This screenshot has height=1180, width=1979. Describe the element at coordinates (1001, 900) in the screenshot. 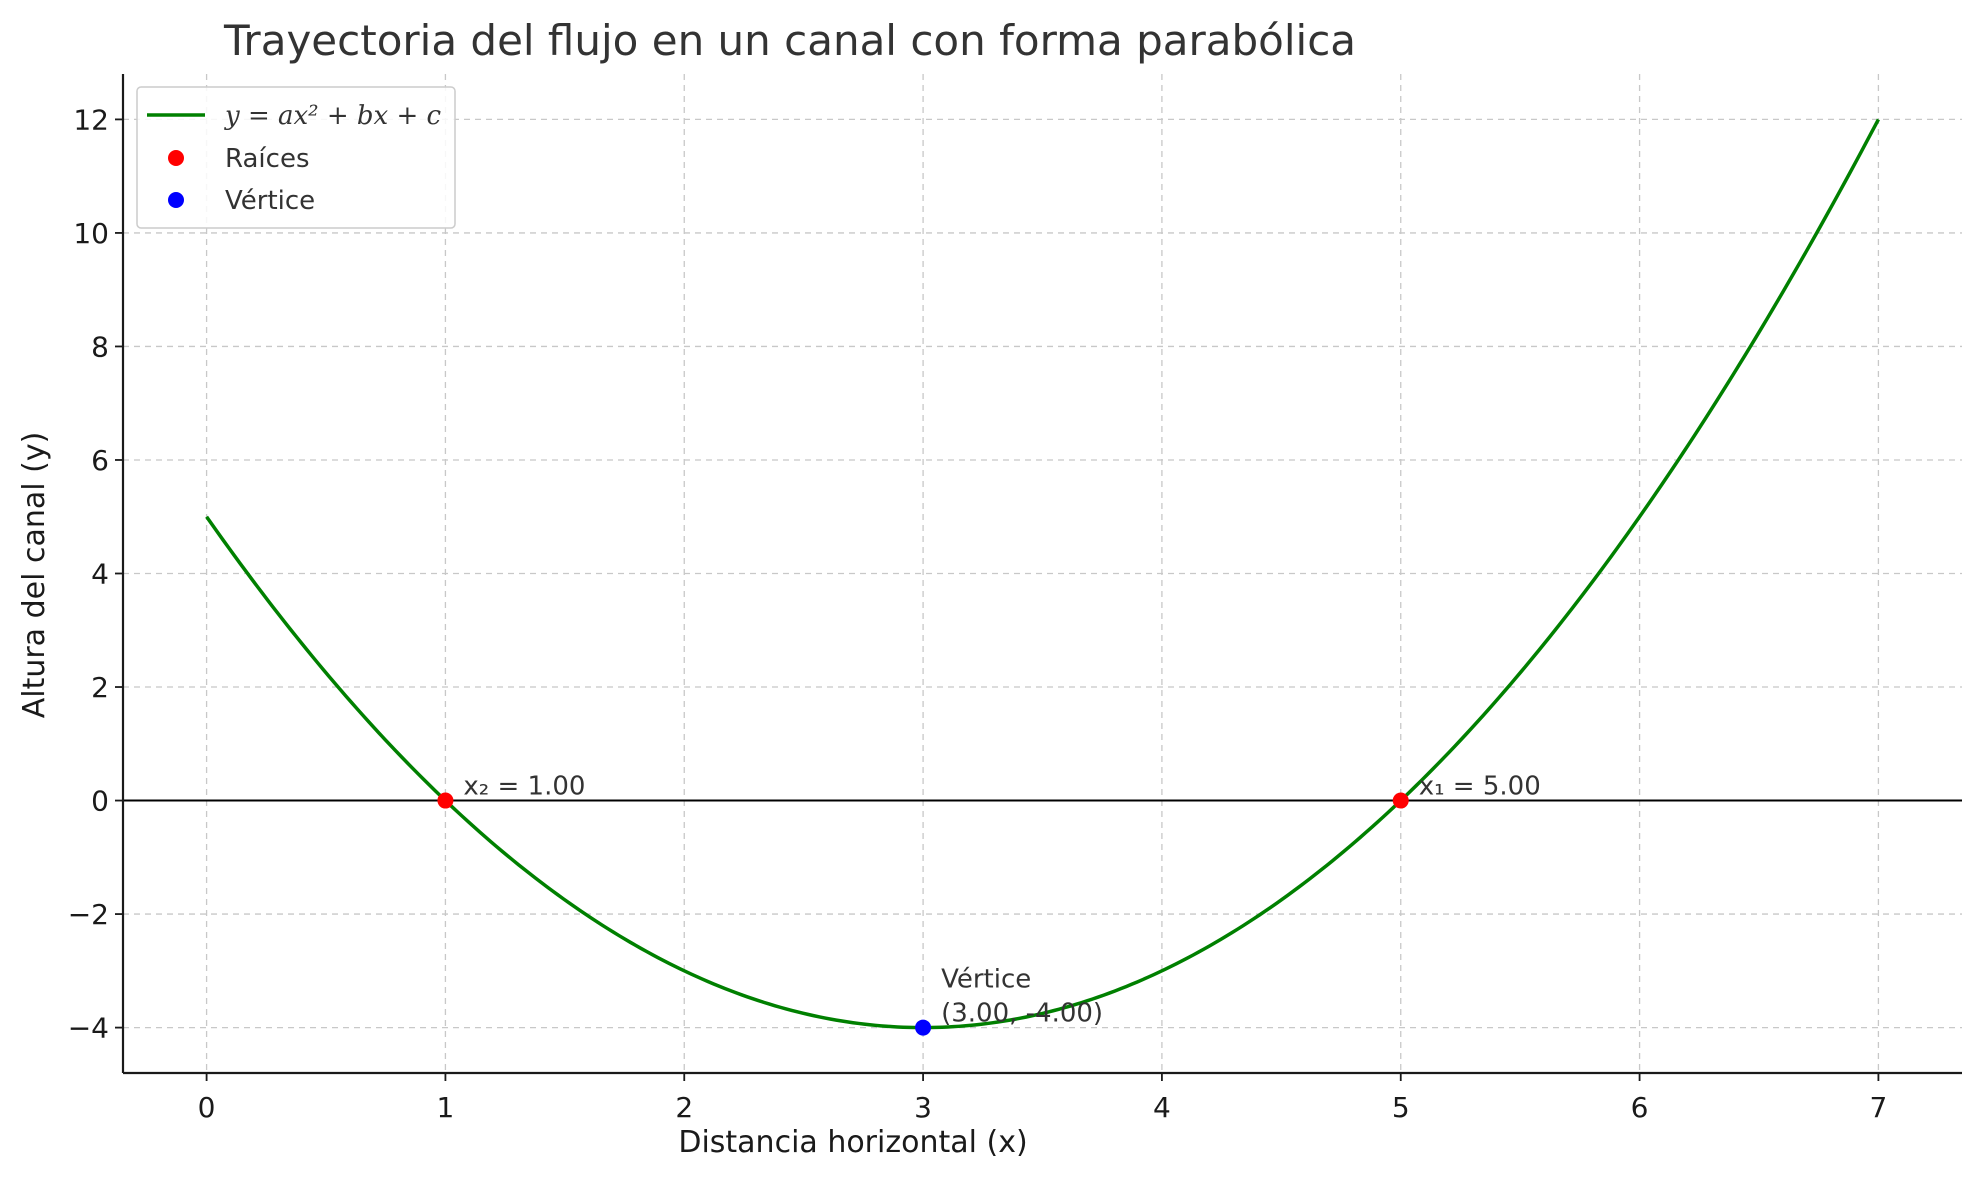

I see `annotations: x₂ = 1.00 x₁ = 5.00 Vértice (3.00, -4.00)` at that location.